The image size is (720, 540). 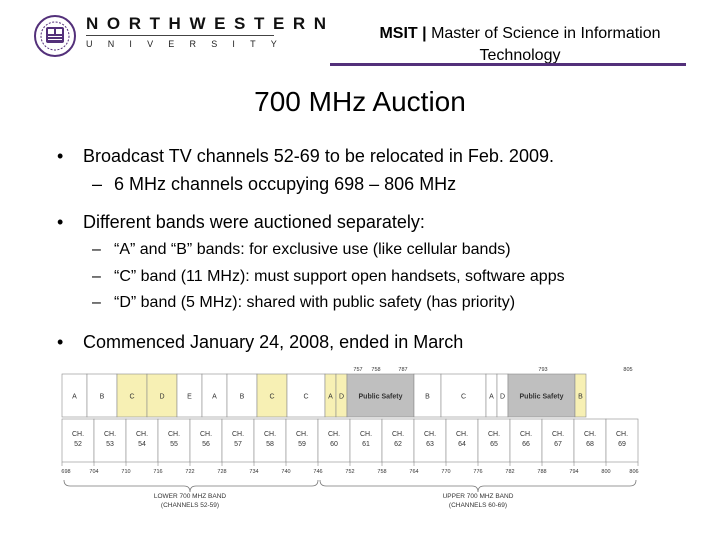 What do you see at coordinates (349, 472) in the screenshot?
I see `freq-label-bottom: 752` at bounding box center [349, 472].